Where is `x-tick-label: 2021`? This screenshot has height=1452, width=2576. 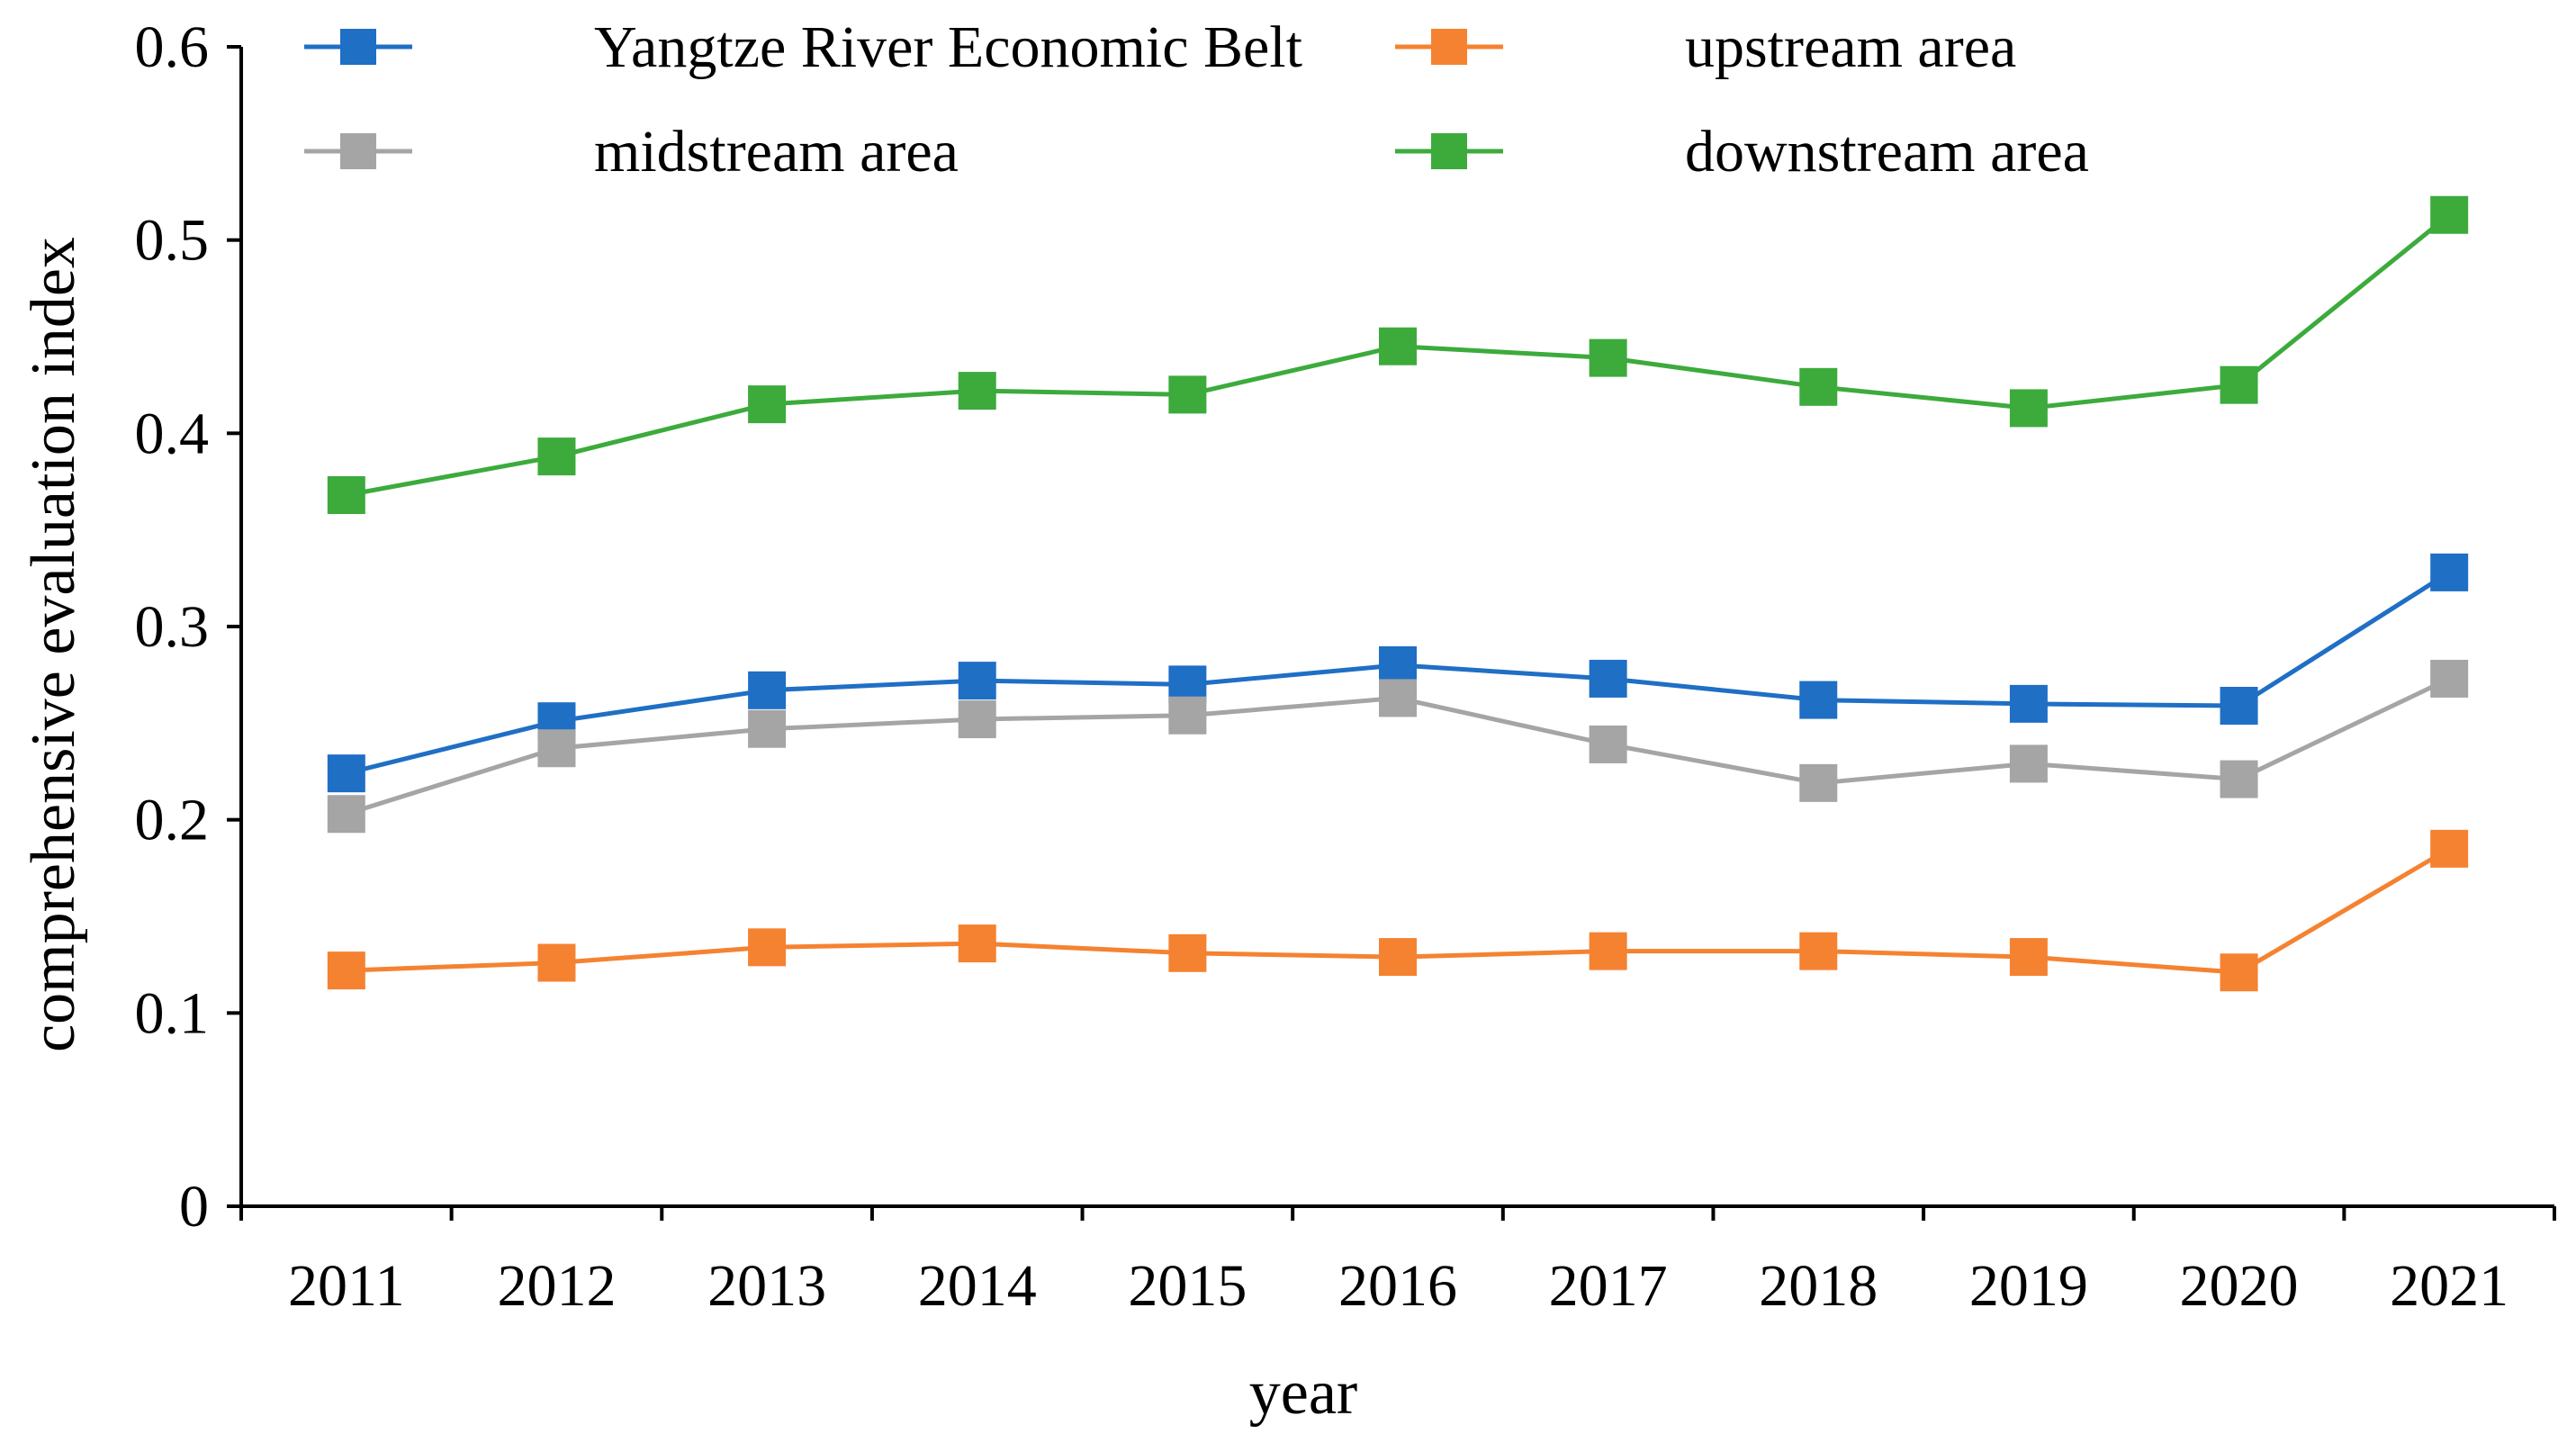
x-tick-label: 2021 is located at coordinates (2449, 1286).